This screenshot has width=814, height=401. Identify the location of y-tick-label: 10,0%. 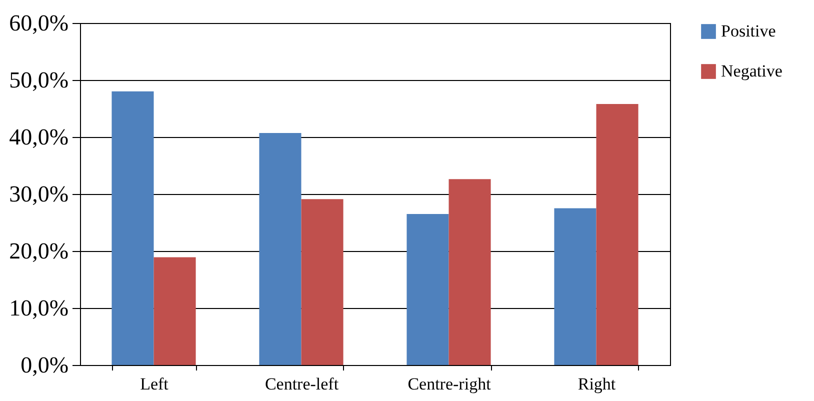
(38, 308).